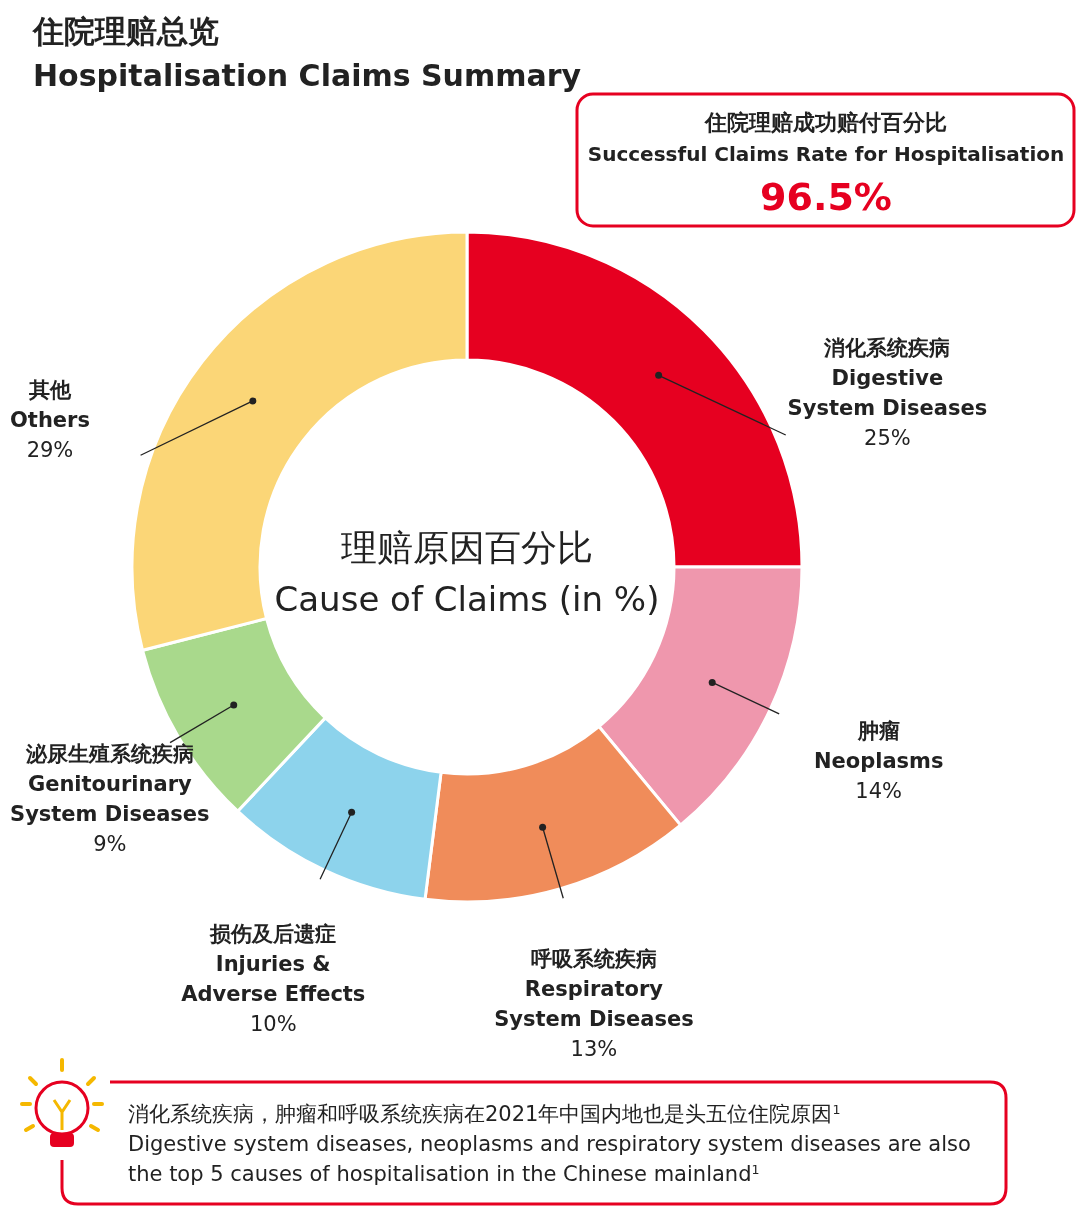 Image resolution: width=1080 pixels, height=1218 pixels. I want to click on data-label: 29%, so click(50, 449).